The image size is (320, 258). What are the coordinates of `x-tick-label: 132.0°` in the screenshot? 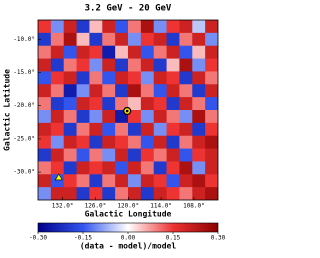 It's located at (63, 206).